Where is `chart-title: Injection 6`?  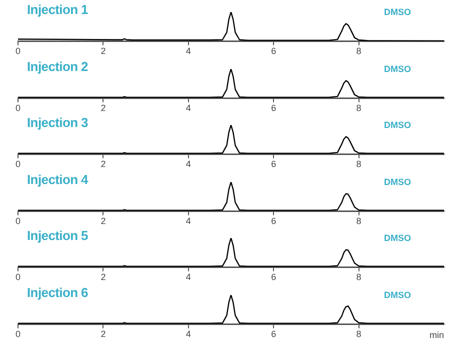
chart-title: Injection 6 is located at coordinates (57, 292).